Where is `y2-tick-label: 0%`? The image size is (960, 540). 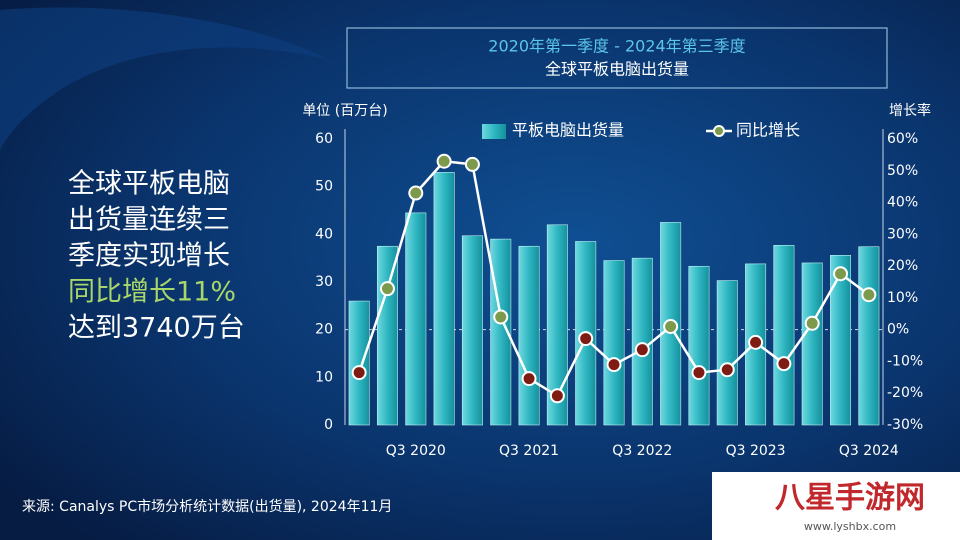
y2-tick-label: 0% is located at coordinates (898, 330).